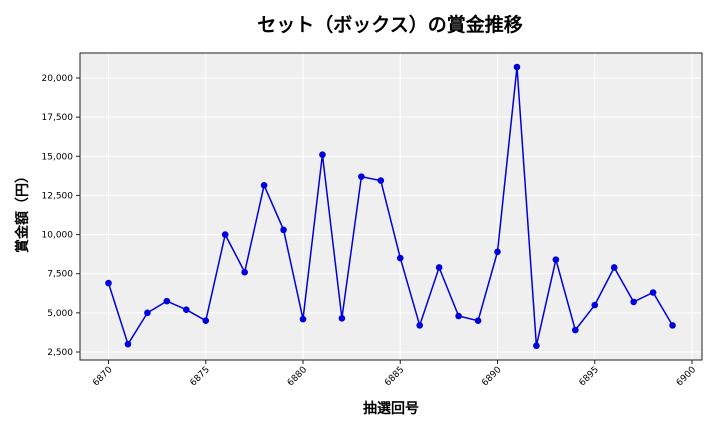 This screenshot has width=720, height=432. Describe the element at coordinates (297, 376) in the screenshot. I see `x-tick-label: 6880` at that location.